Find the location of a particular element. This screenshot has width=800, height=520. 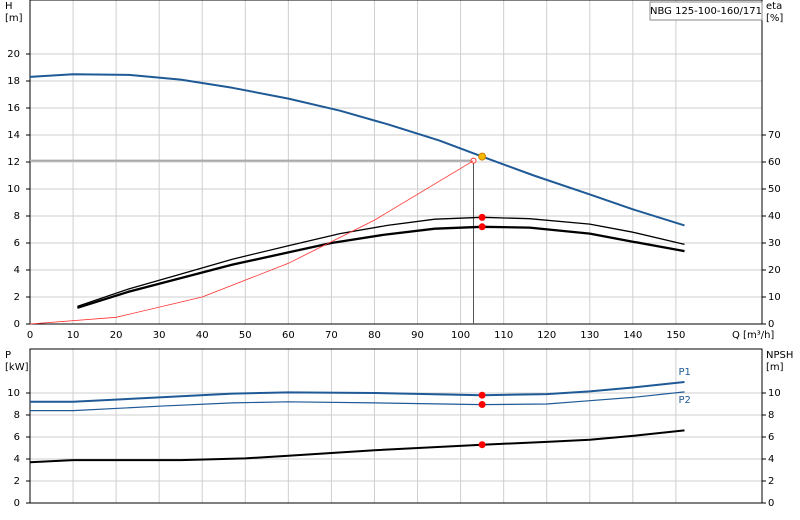

x-tick-label: 10 is located at coordinates (73, 335).